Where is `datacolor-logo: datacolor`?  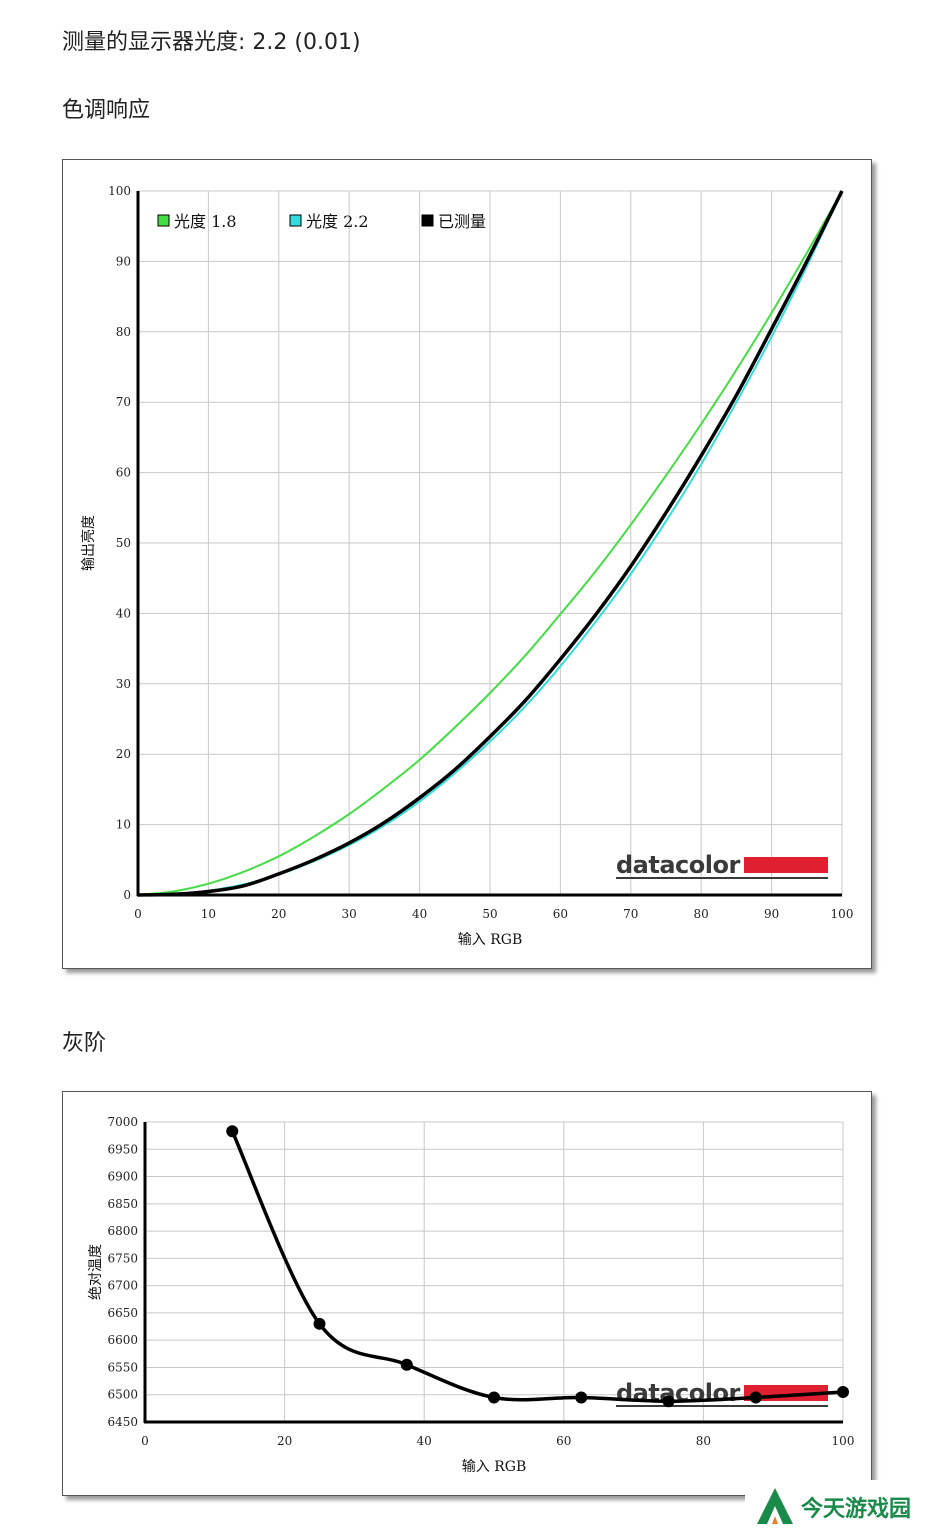
datacolor-logo: datacolor is located at coordinates (722, 865).